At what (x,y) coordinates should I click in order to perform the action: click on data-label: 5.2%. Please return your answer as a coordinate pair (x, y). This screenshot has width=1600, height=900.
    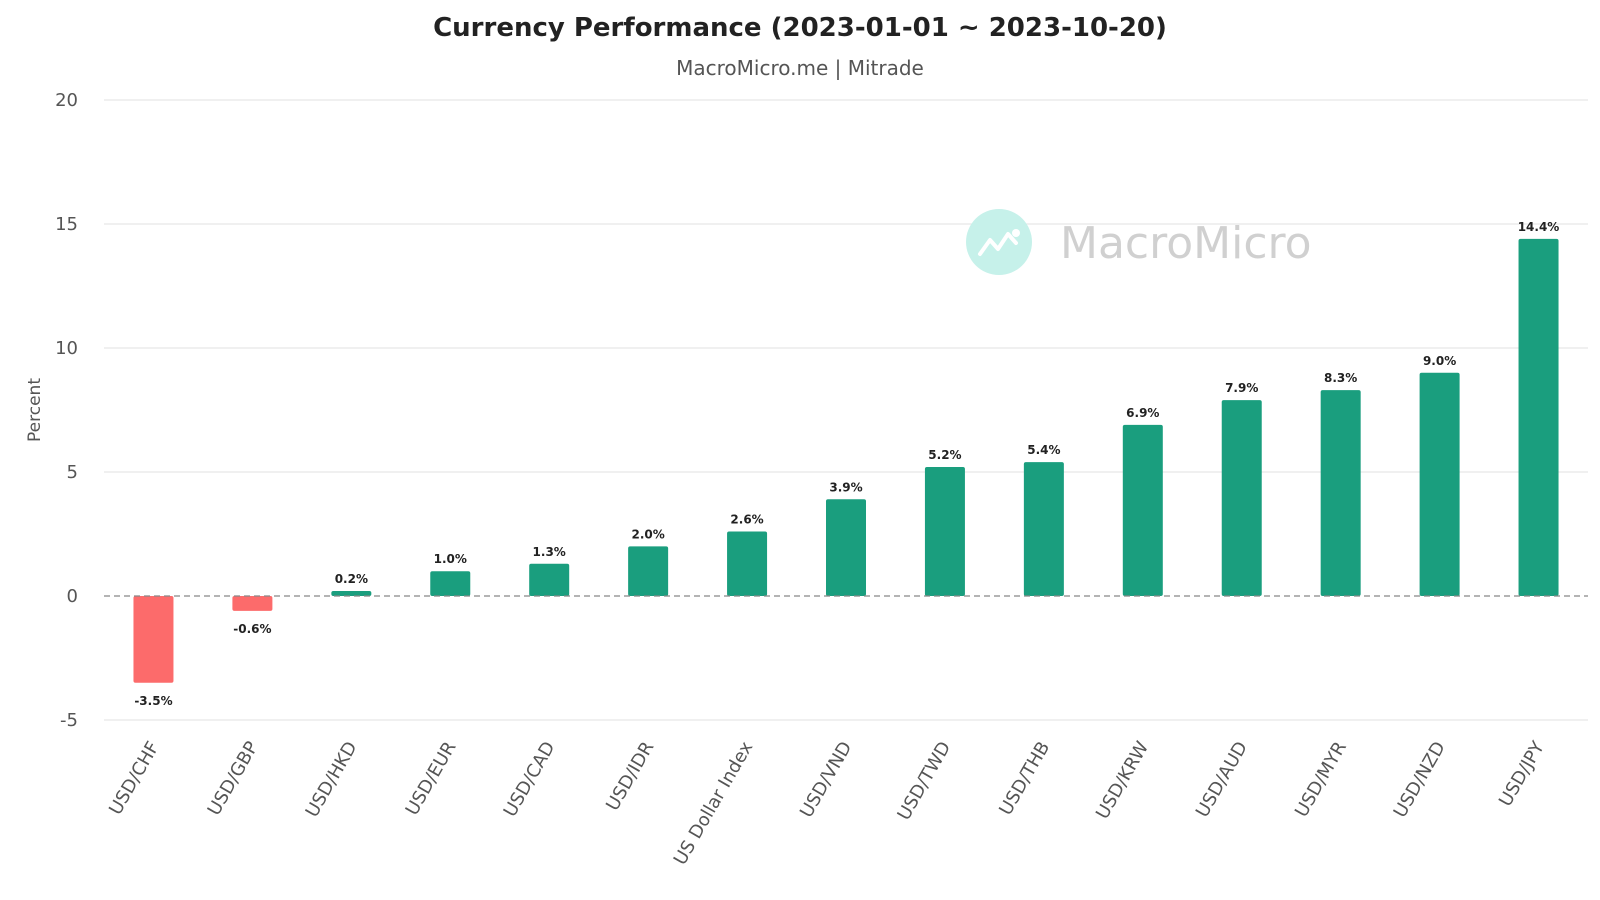
    Looking at the image, I should click on (944, 455).